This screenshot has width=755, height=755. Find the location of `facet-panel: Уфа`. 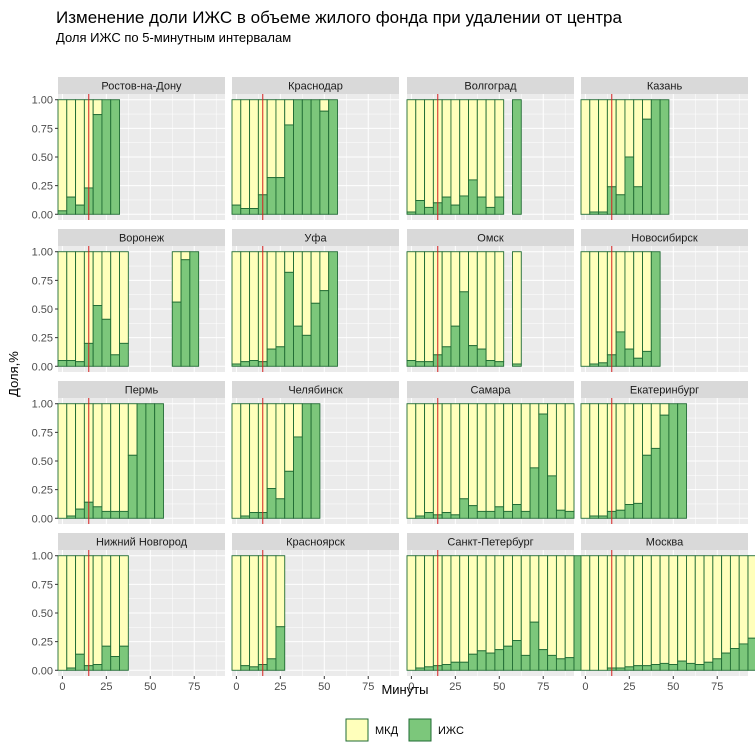

facet-panel: Уфа is located at coordinates (315, 300).